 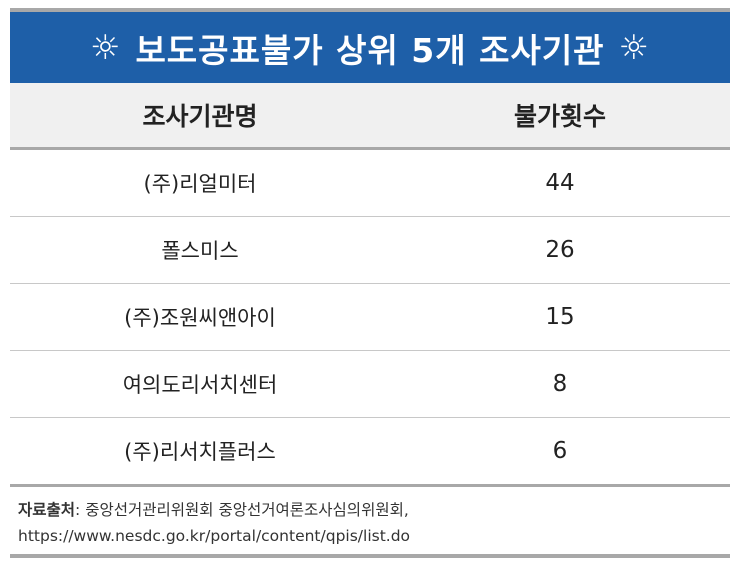 What do you see at coordinates (370, 317) in the screenshot?
I see `table-row: (주)조원씨앤아이 15` at bounding box center [370, 317].